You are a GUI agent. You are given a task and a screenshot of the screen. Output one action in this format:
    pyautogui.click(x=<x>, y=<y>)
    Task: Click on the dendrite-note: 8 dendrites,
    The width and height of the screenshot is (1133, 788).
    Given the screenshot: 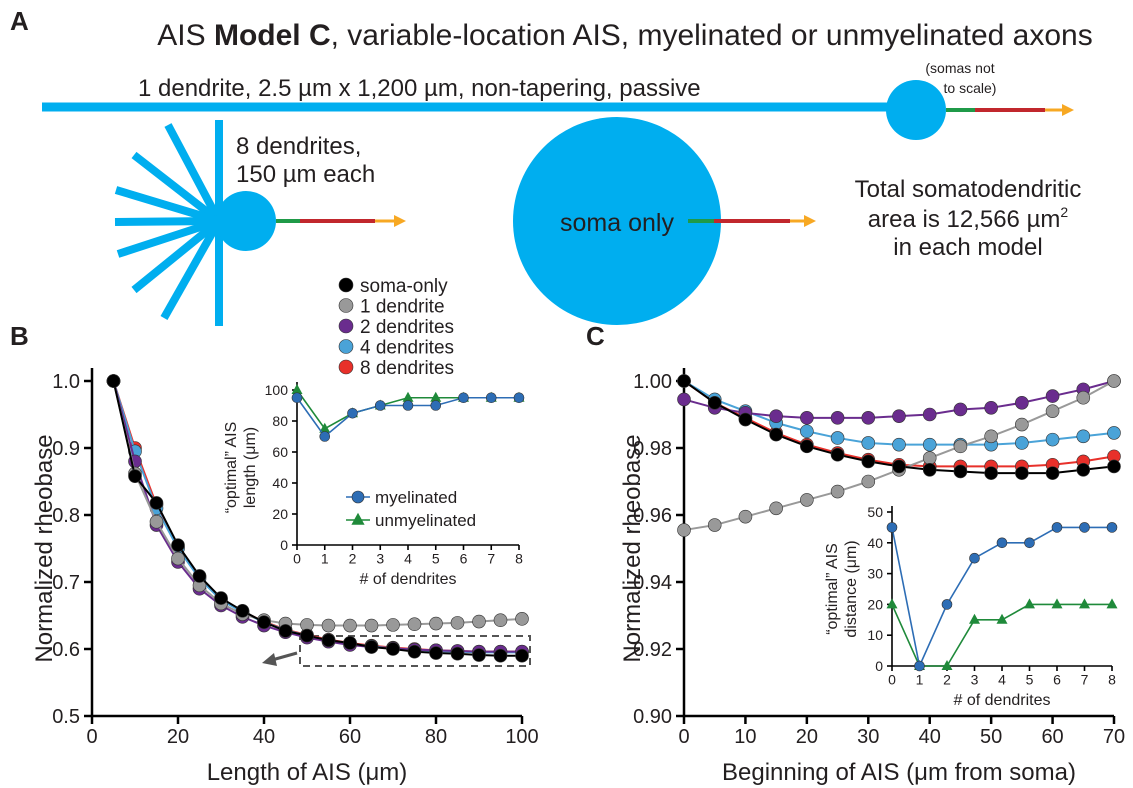 What is the action you would take?
    pyautogui.click(x=298, y=146)
    